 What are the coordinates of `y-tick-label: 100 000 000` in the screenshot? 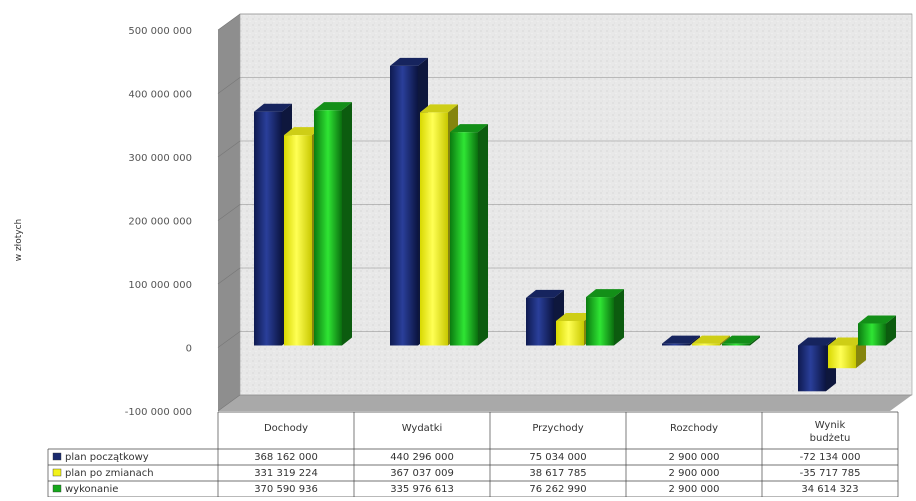 It's located at (160, 285).